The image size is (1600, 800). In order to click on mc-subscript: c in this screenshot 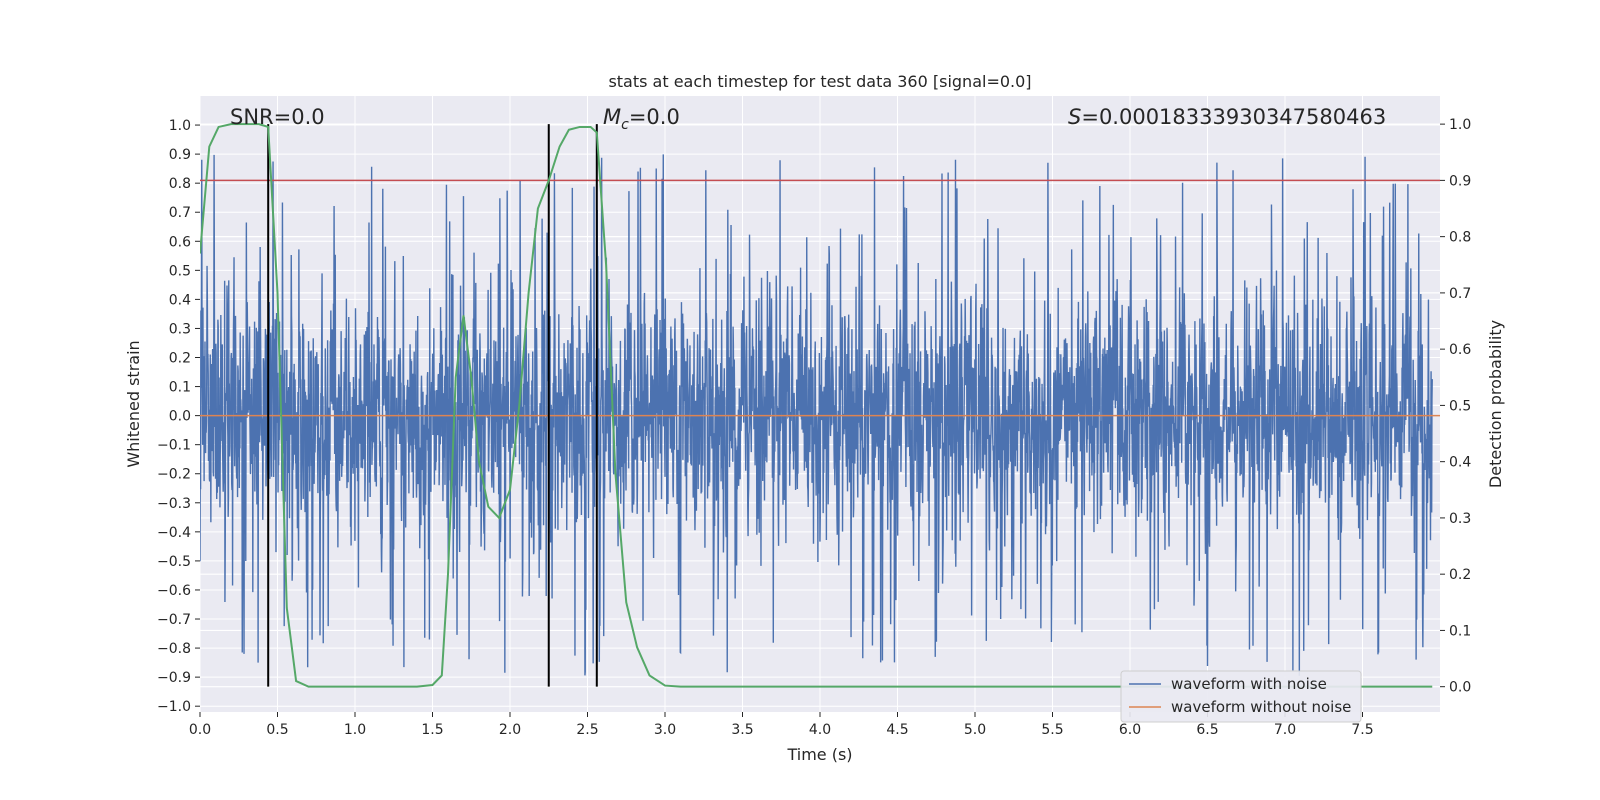, I will do `click(625, 125)`.